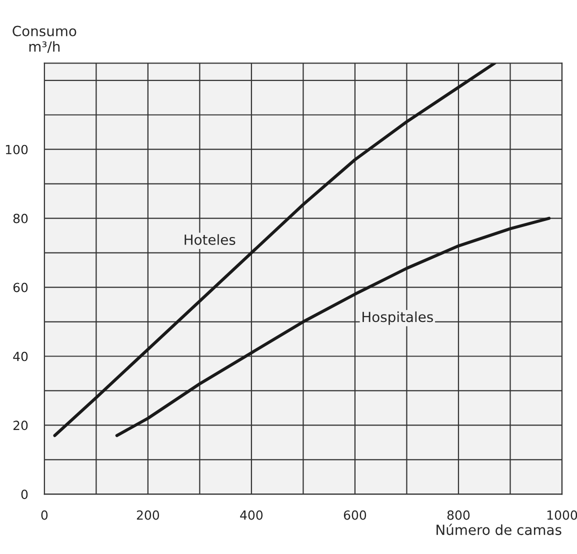 This screenshot has width=577, height=554. Describe the element at coordinates (562, 515) in the screenshot. I see `x-tick-label: 1000` at that location.